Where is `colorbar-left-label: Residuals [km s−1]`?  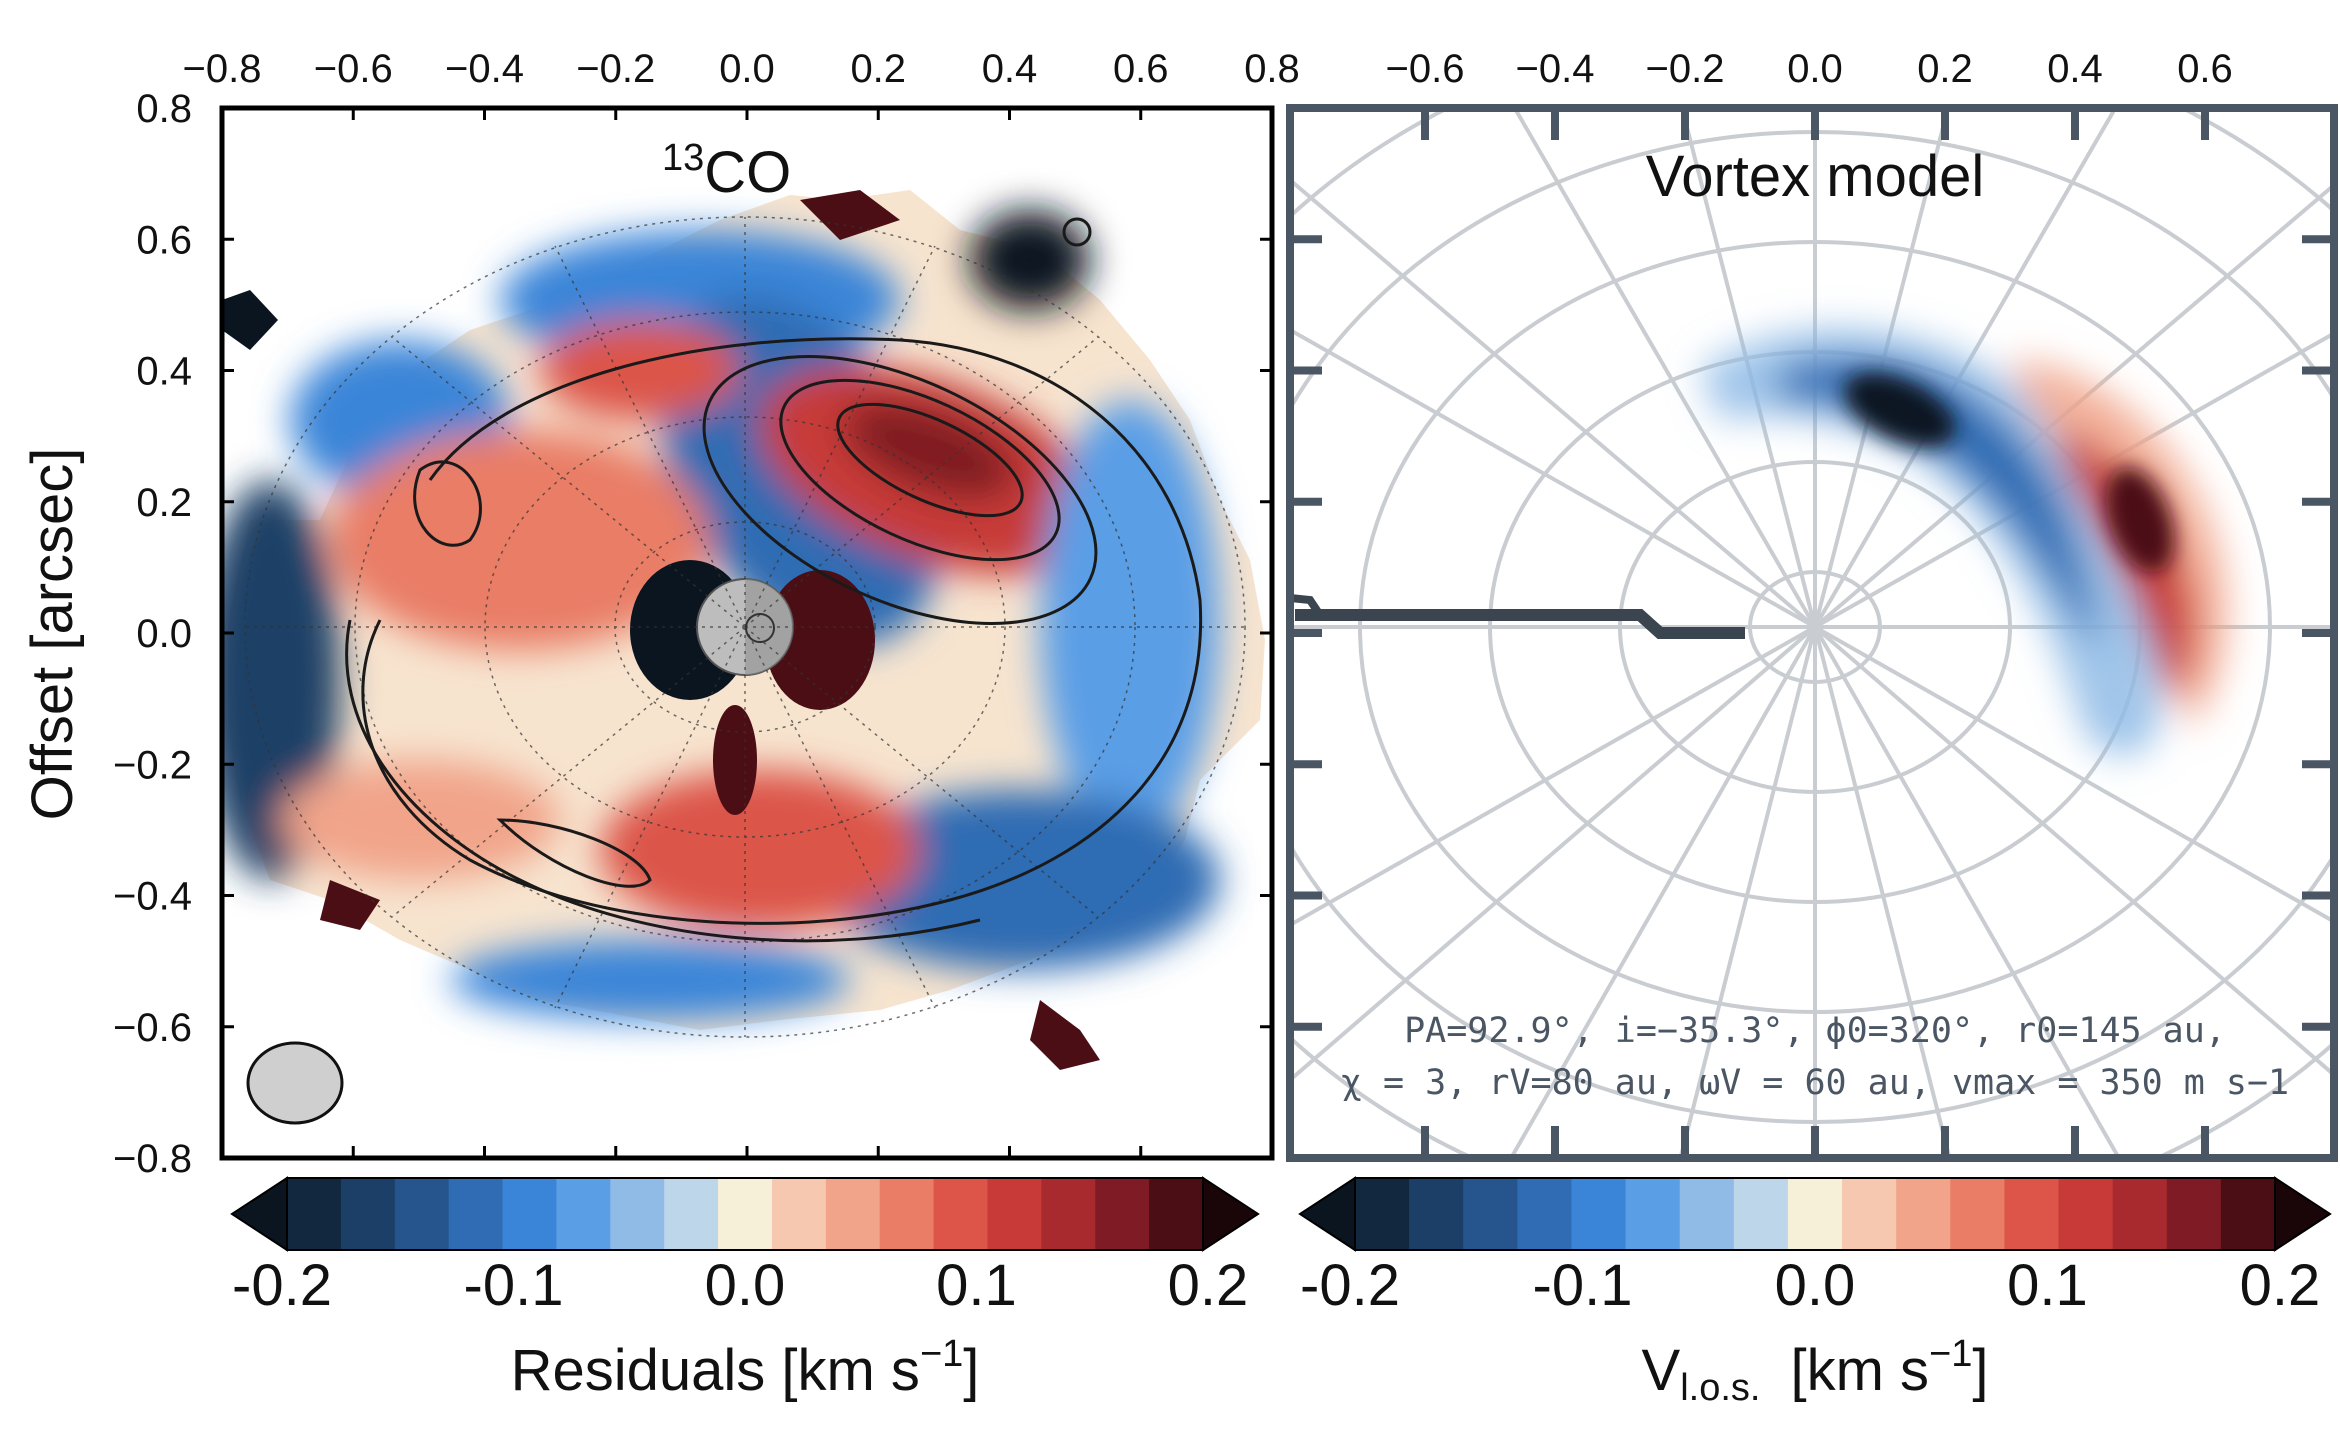
colorbar-left-label: Residuals [km s−1] is located at coordinates (745, 1368).